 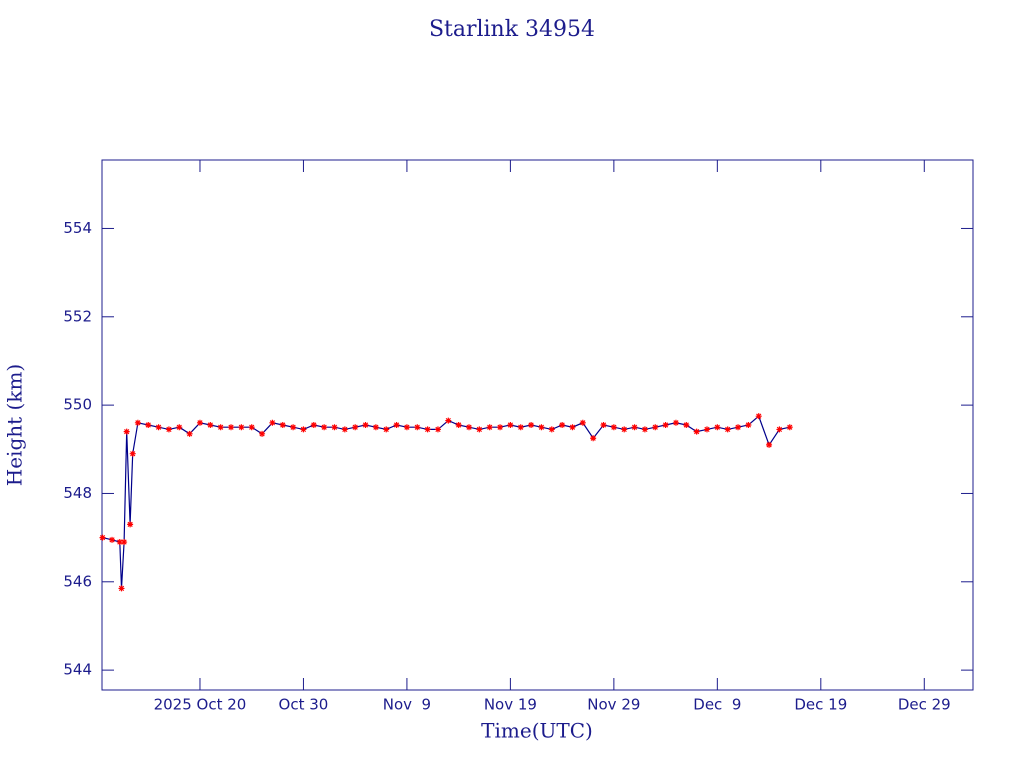 I want to click on x-tick-label: Dec 9, so click(x=717, y=705).